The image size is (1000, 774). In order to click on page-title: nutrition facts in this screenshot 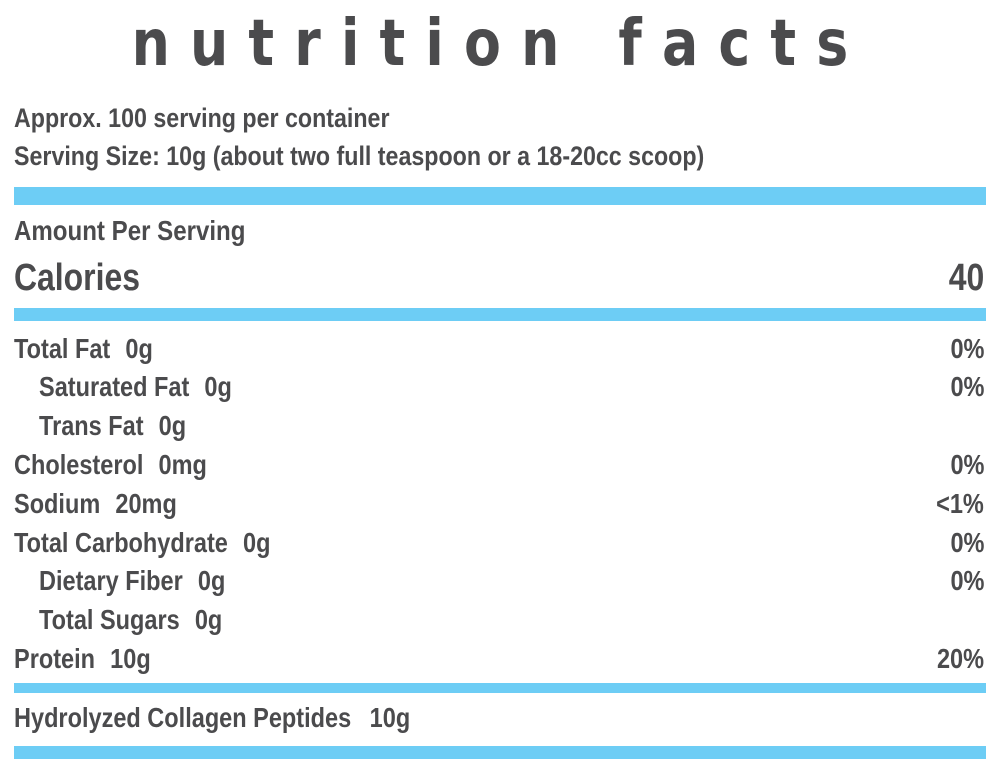, I will do `click(500, 44)`.